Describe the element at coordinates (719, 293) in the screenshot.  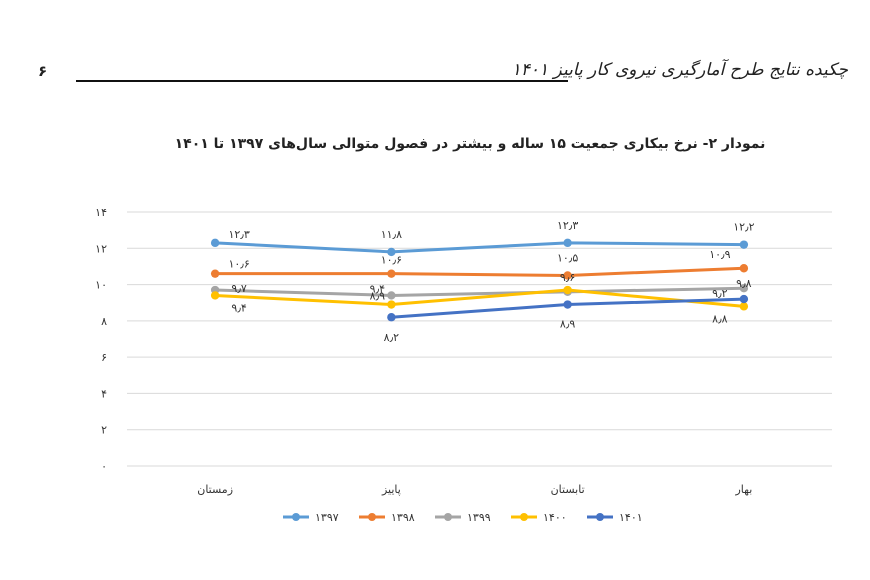
I see `data-label: ۹٫۲` at that location.